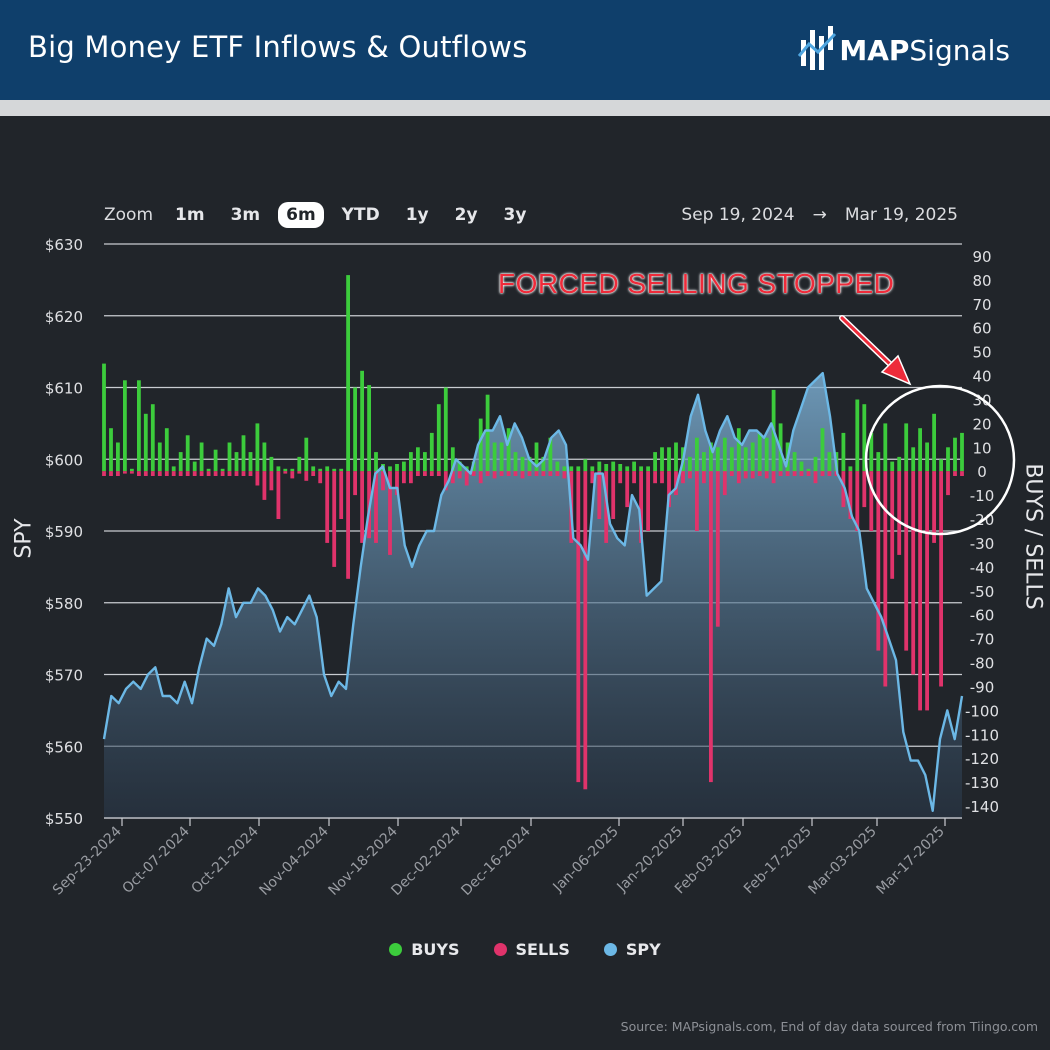 This screenshot has height=1050, width=1050. Describe the element at coordinates (360, 215) in the screenshot. I see `zoom-ytd-button: YTD` at that location.